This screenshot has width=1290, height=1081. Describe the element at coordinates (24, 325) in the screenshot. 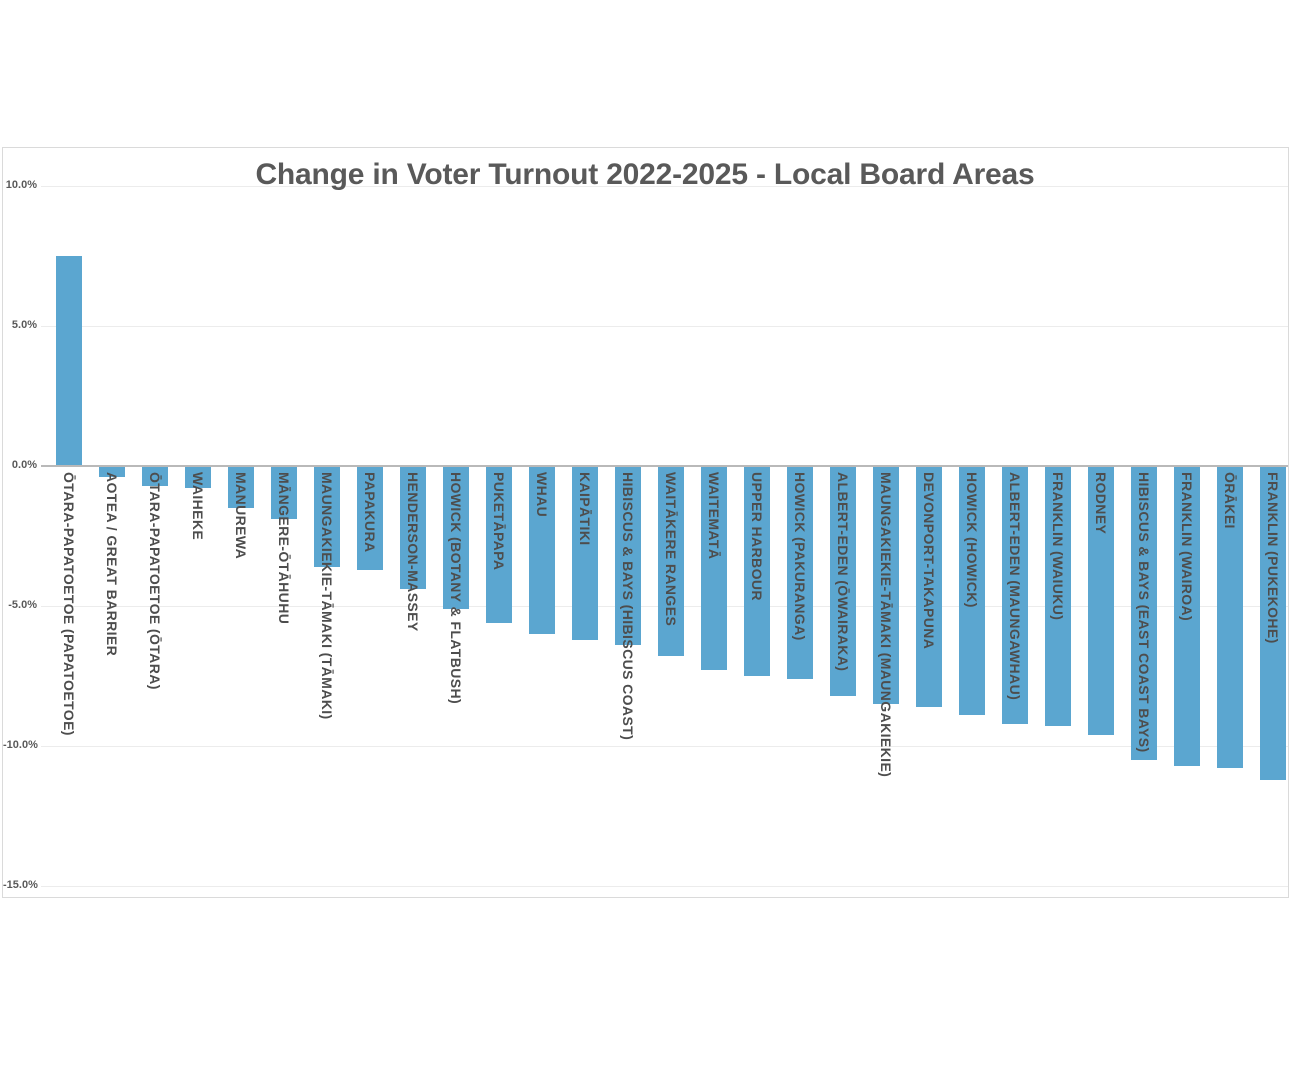

I see `y-axis-tick-label: 5.0%` at that location.